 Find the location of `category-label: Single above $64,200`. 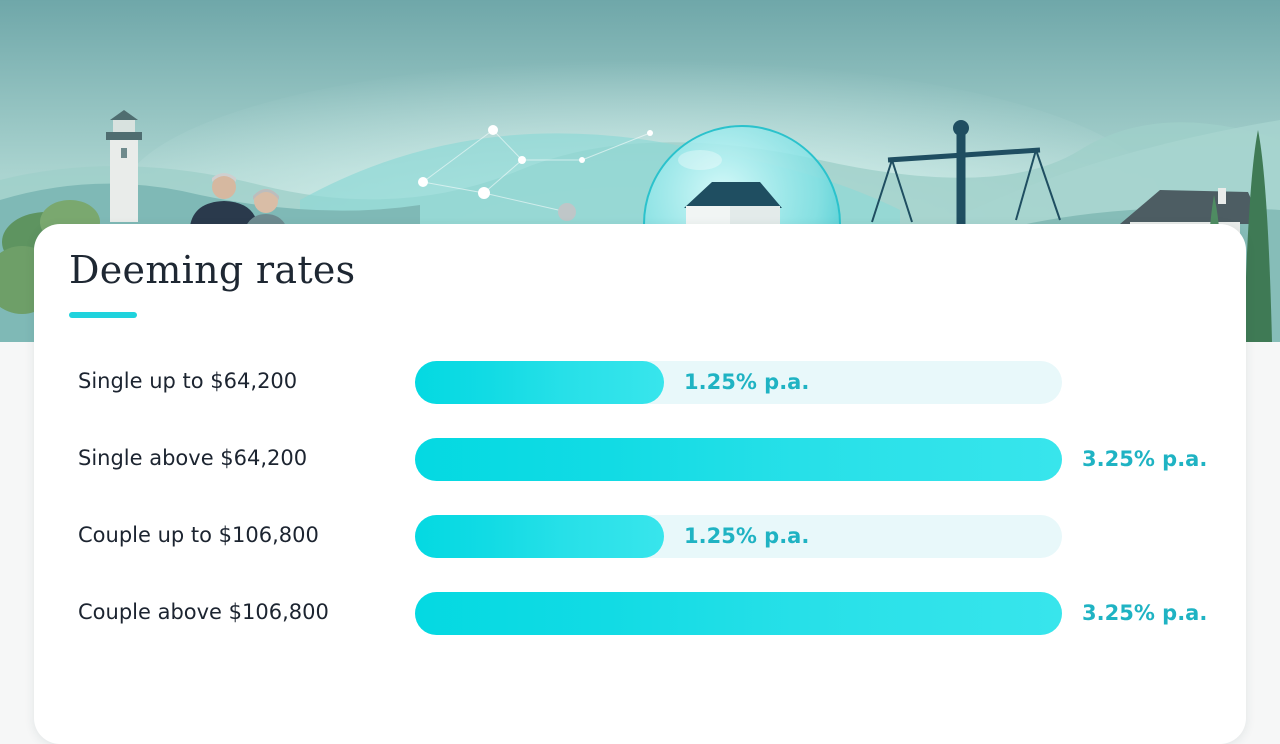

category-label: Single above $64,200 is located at coordinates (193, 458).